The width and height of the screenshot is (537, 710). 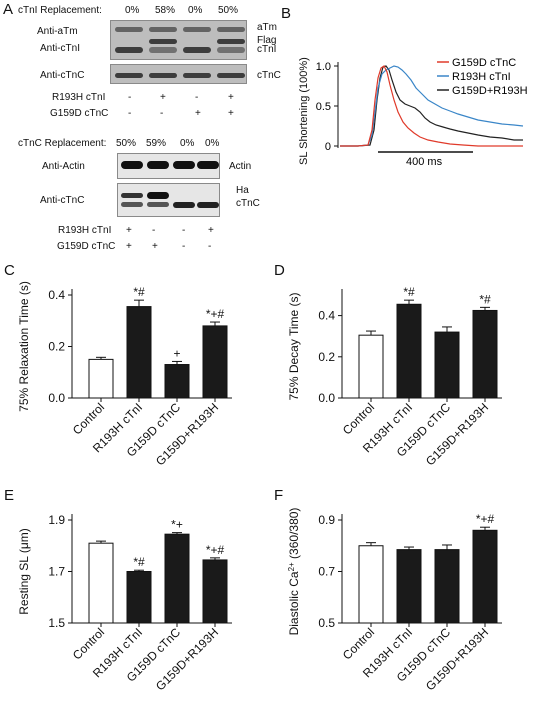 What do you see at coordinates (269, 75) in the screenshot?
I see `ctnc-marker: cTnC` at bounding box center [269, 75].